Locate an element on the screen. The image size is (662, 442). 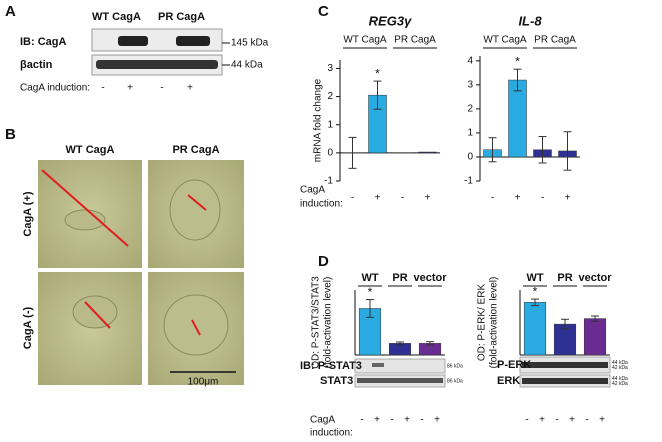
panel-letter: D is located at coordinates (323, 261).